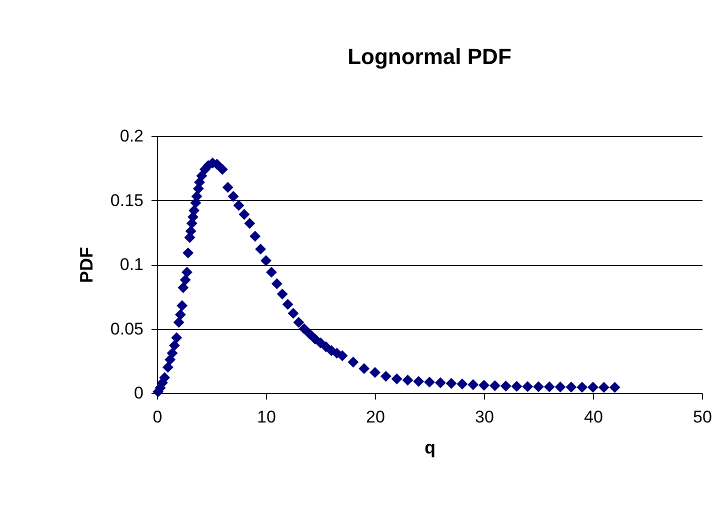  I want to click on x-tick-label: 50, so click(702, 417).